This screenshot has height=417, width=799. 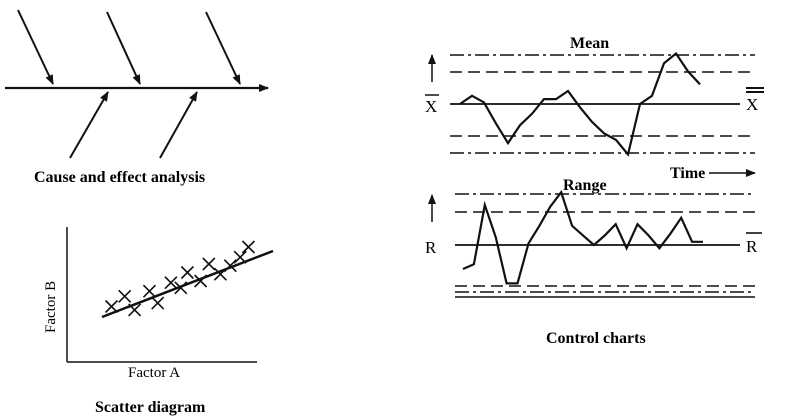 What do you see at coordinates (150, 407) in the screenshot?
I see `scatter-caption: Scatter diagram` at bounding box center [150, 407].